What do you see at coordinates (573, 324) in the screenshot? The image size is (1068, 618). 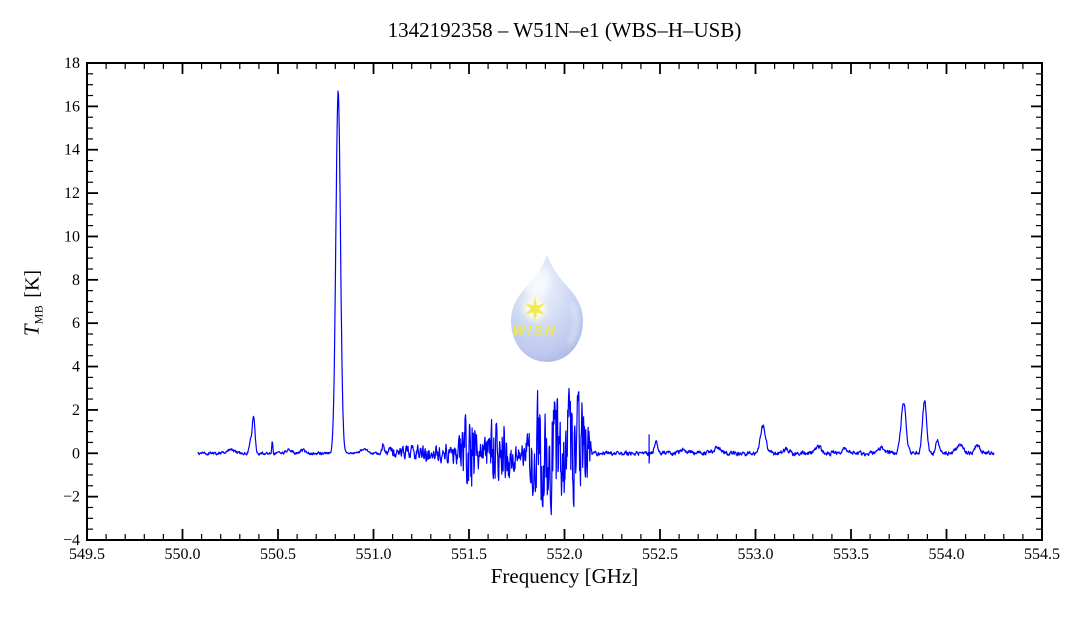 I see `drop-gloss` at bounding box center [573, 324].